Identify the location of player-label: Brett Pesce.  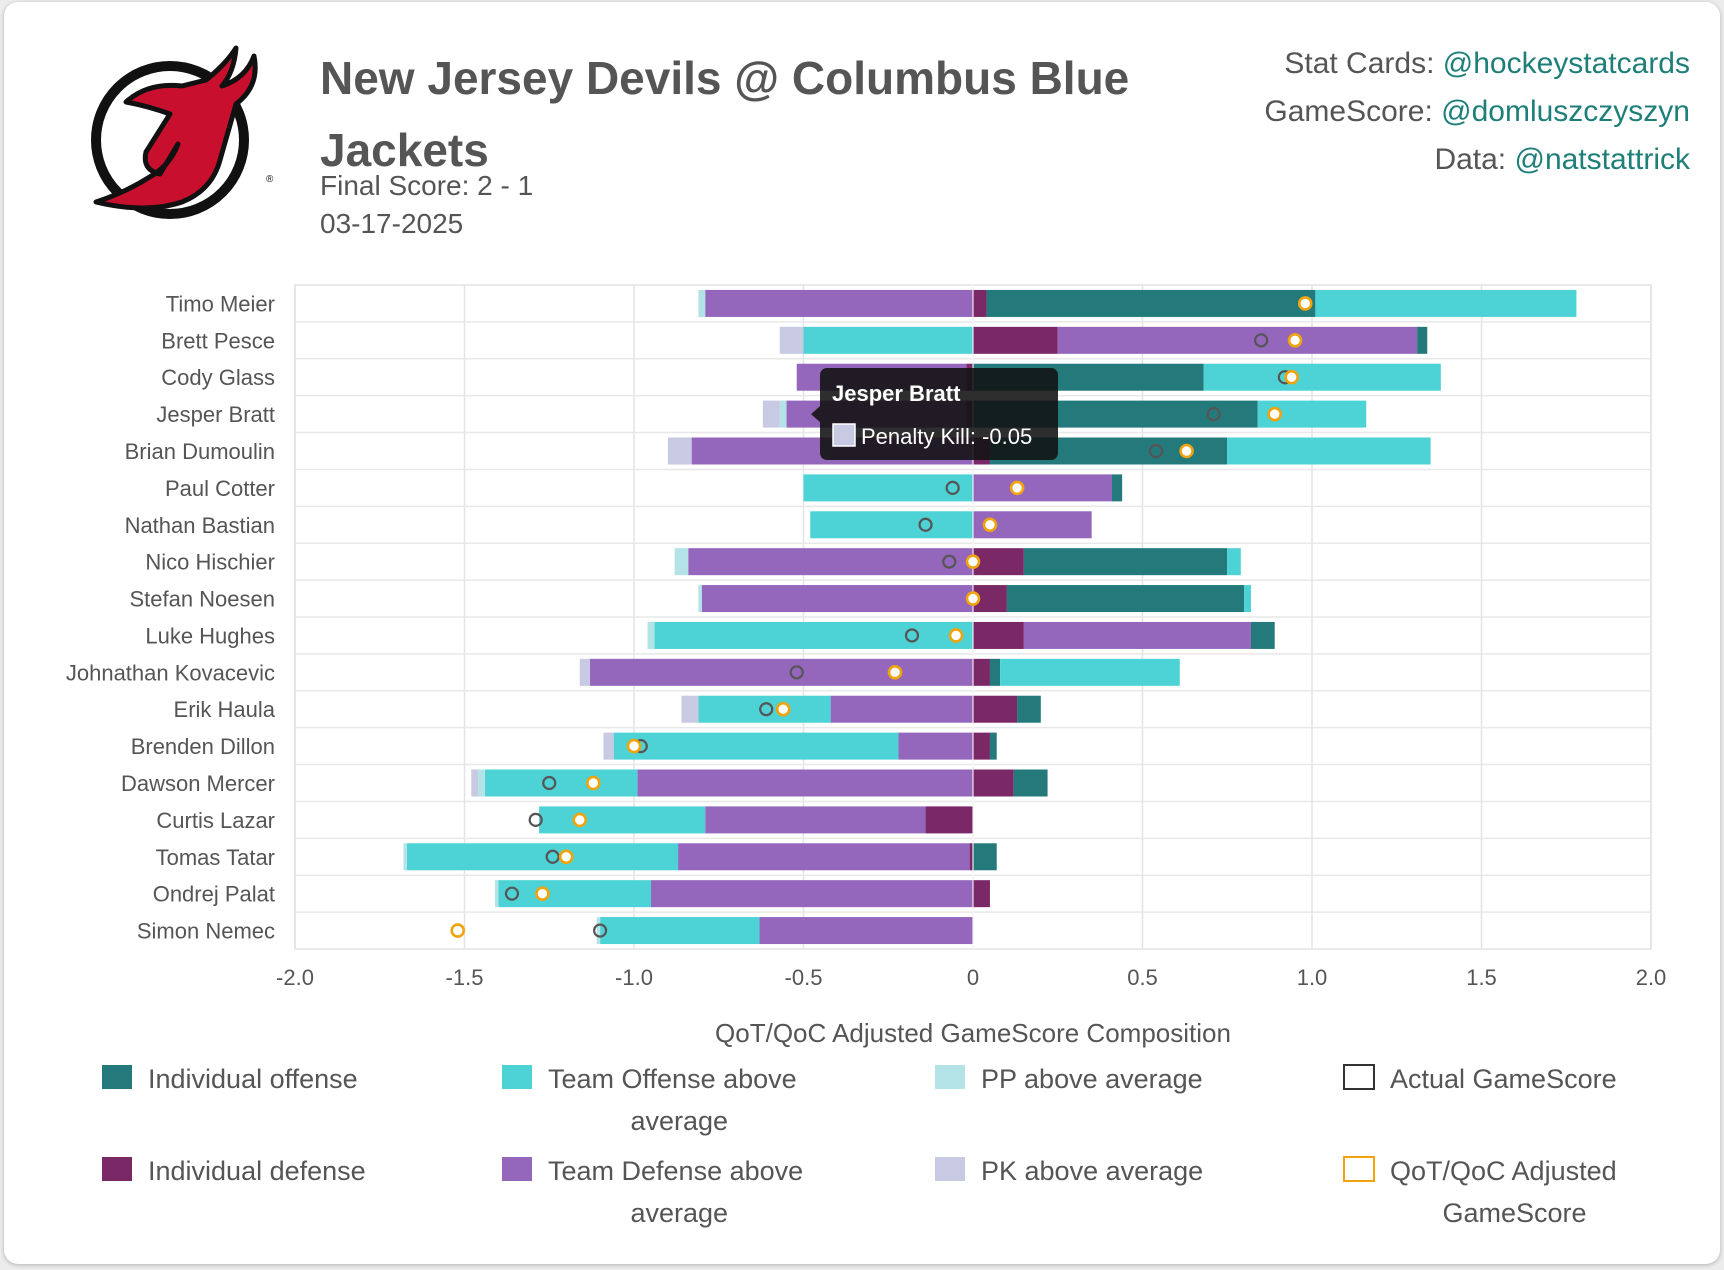
(218, 340).